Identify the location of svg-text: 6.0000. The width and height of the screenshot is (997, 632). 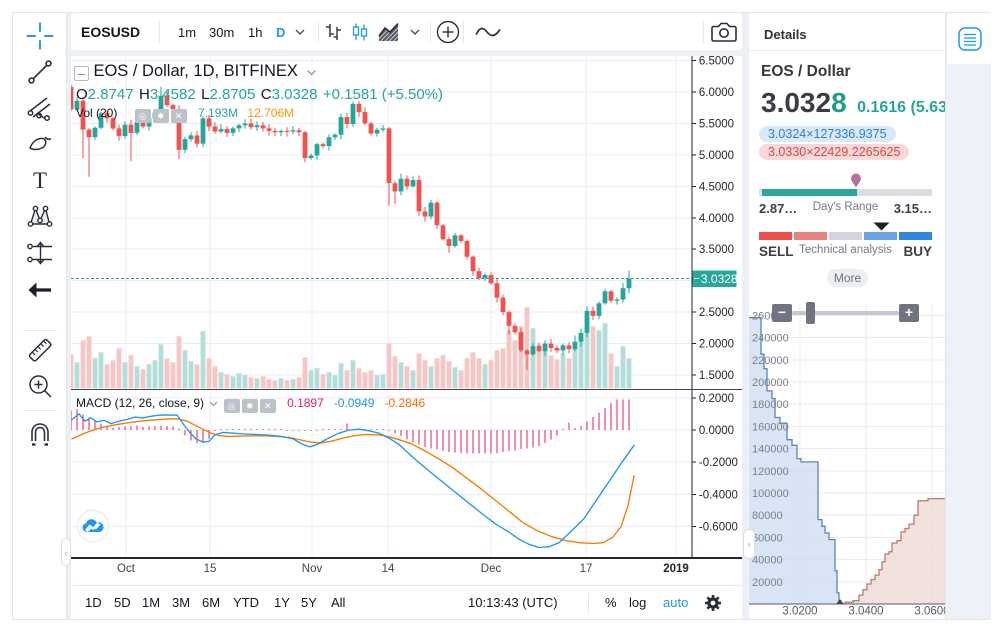
(716, 93).